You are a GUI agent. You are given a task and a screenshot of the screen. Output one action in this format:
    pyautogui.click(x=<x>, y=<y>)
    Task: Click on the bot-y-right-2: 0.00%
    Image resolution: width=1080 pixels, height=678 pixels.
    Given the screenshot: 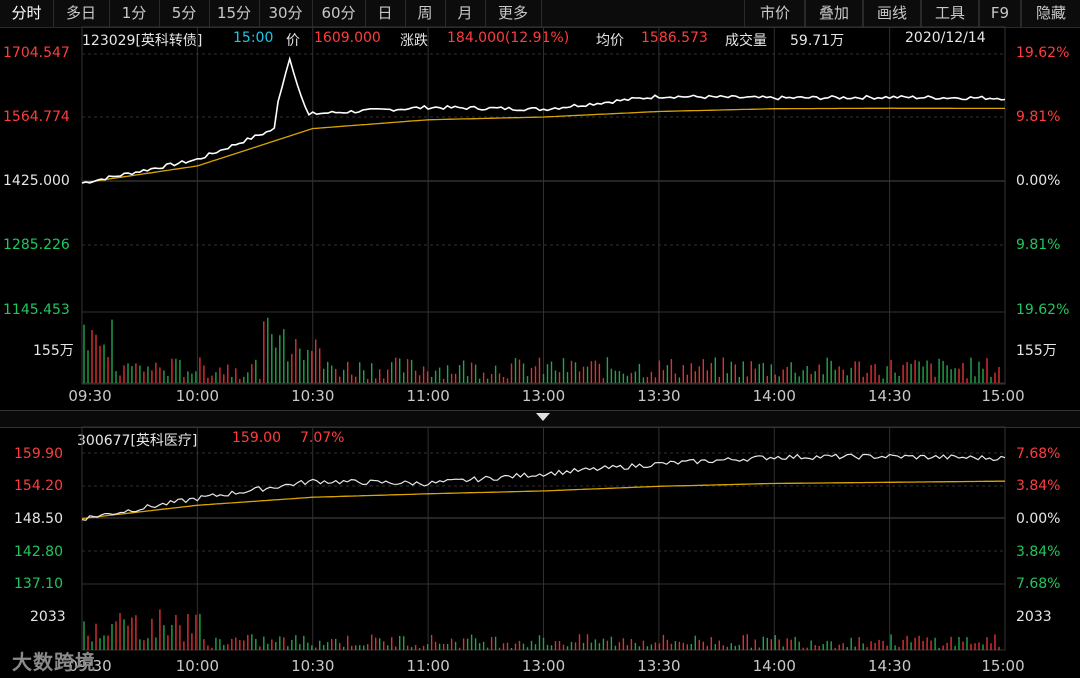 What is the action you would take?
    pyautogui.click(x=1038, y=519)
    